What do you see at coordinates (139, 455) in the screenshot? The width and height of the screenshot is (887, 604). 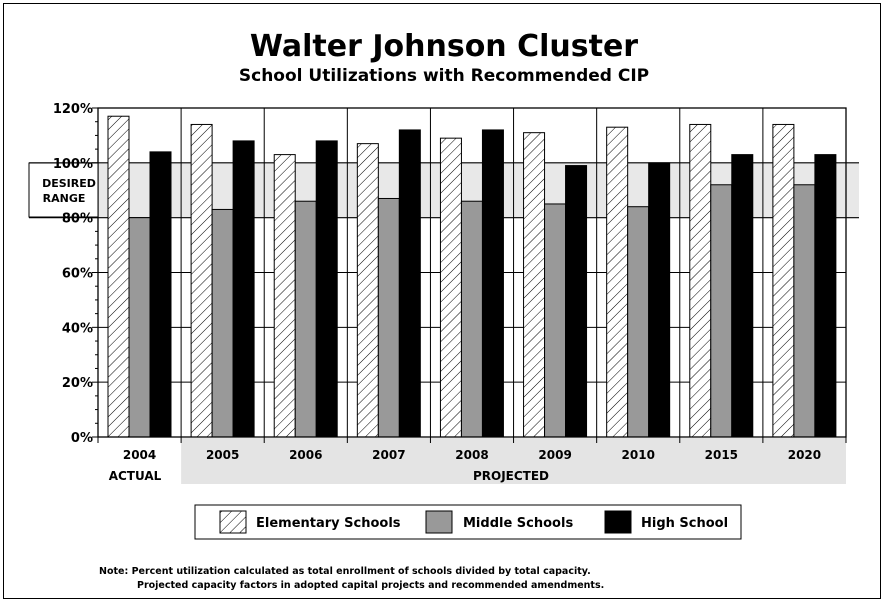 I see `x-tick-label-2004: 2004` at bounding box center [139, 455].